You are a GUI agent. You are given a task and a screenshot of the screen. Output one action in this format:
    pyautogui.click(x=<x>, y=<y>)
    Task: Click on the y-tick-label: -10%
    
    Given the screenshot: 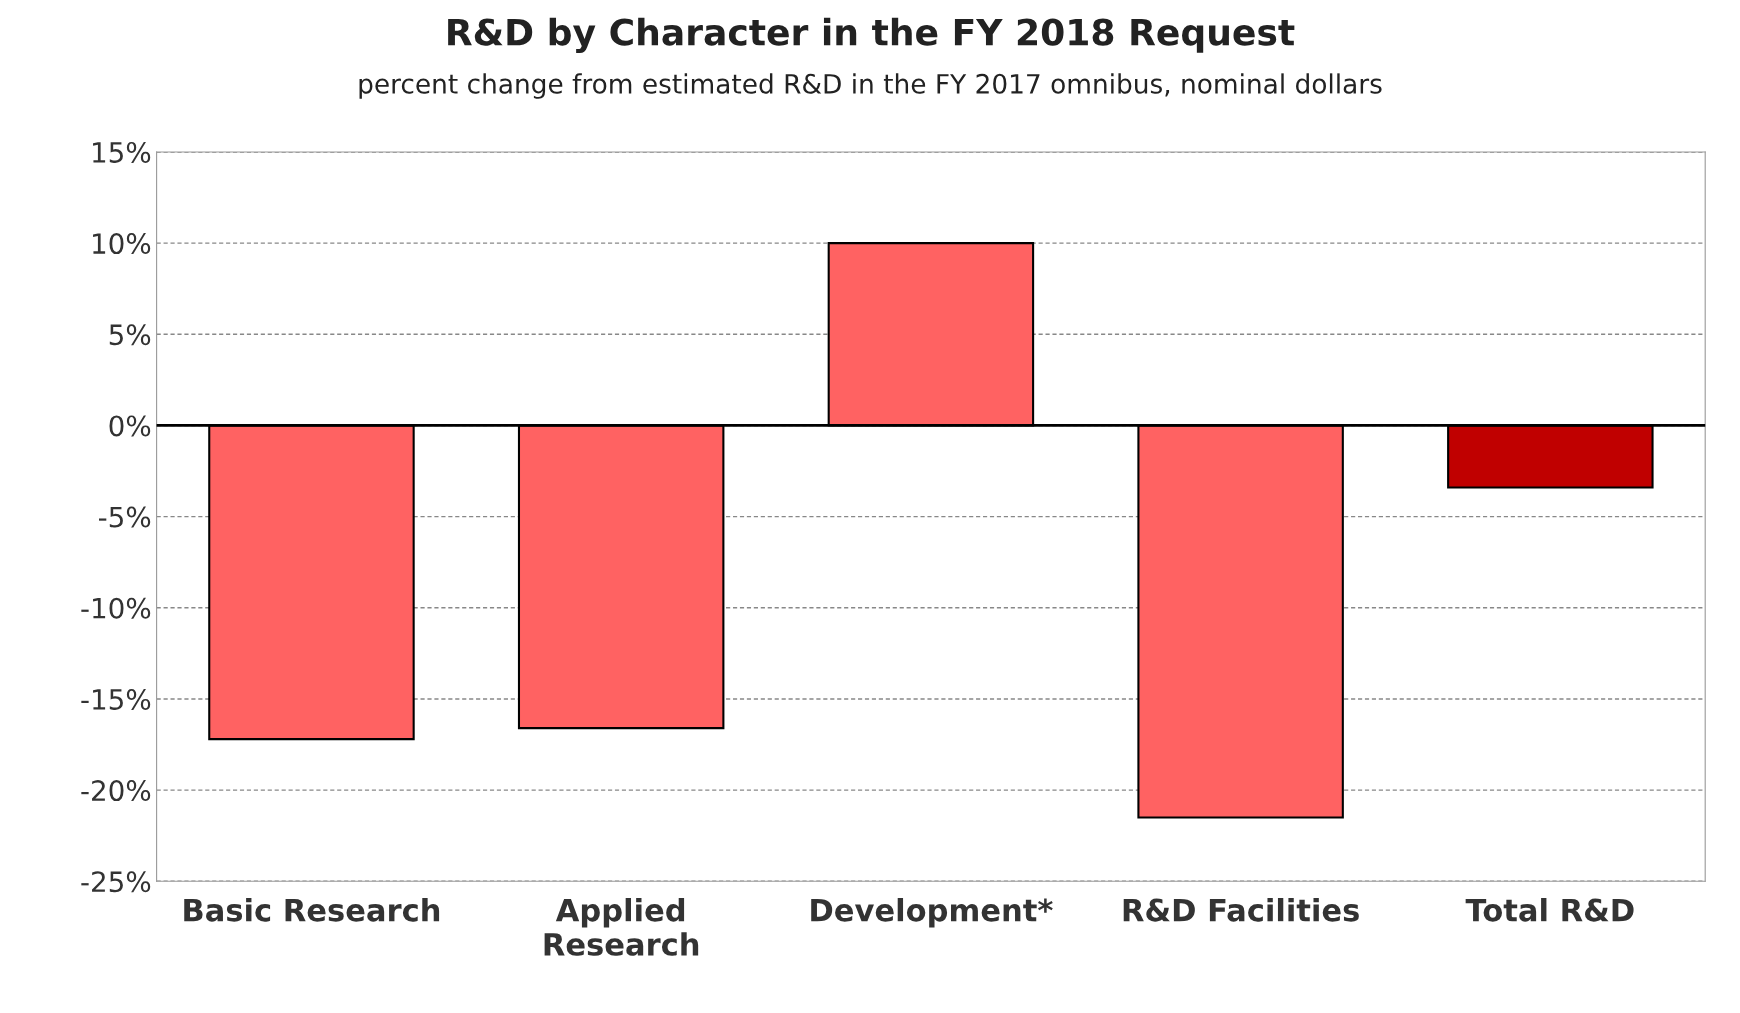 What is the action you would take?
    pyautogui.click(x=116, y=608)
    